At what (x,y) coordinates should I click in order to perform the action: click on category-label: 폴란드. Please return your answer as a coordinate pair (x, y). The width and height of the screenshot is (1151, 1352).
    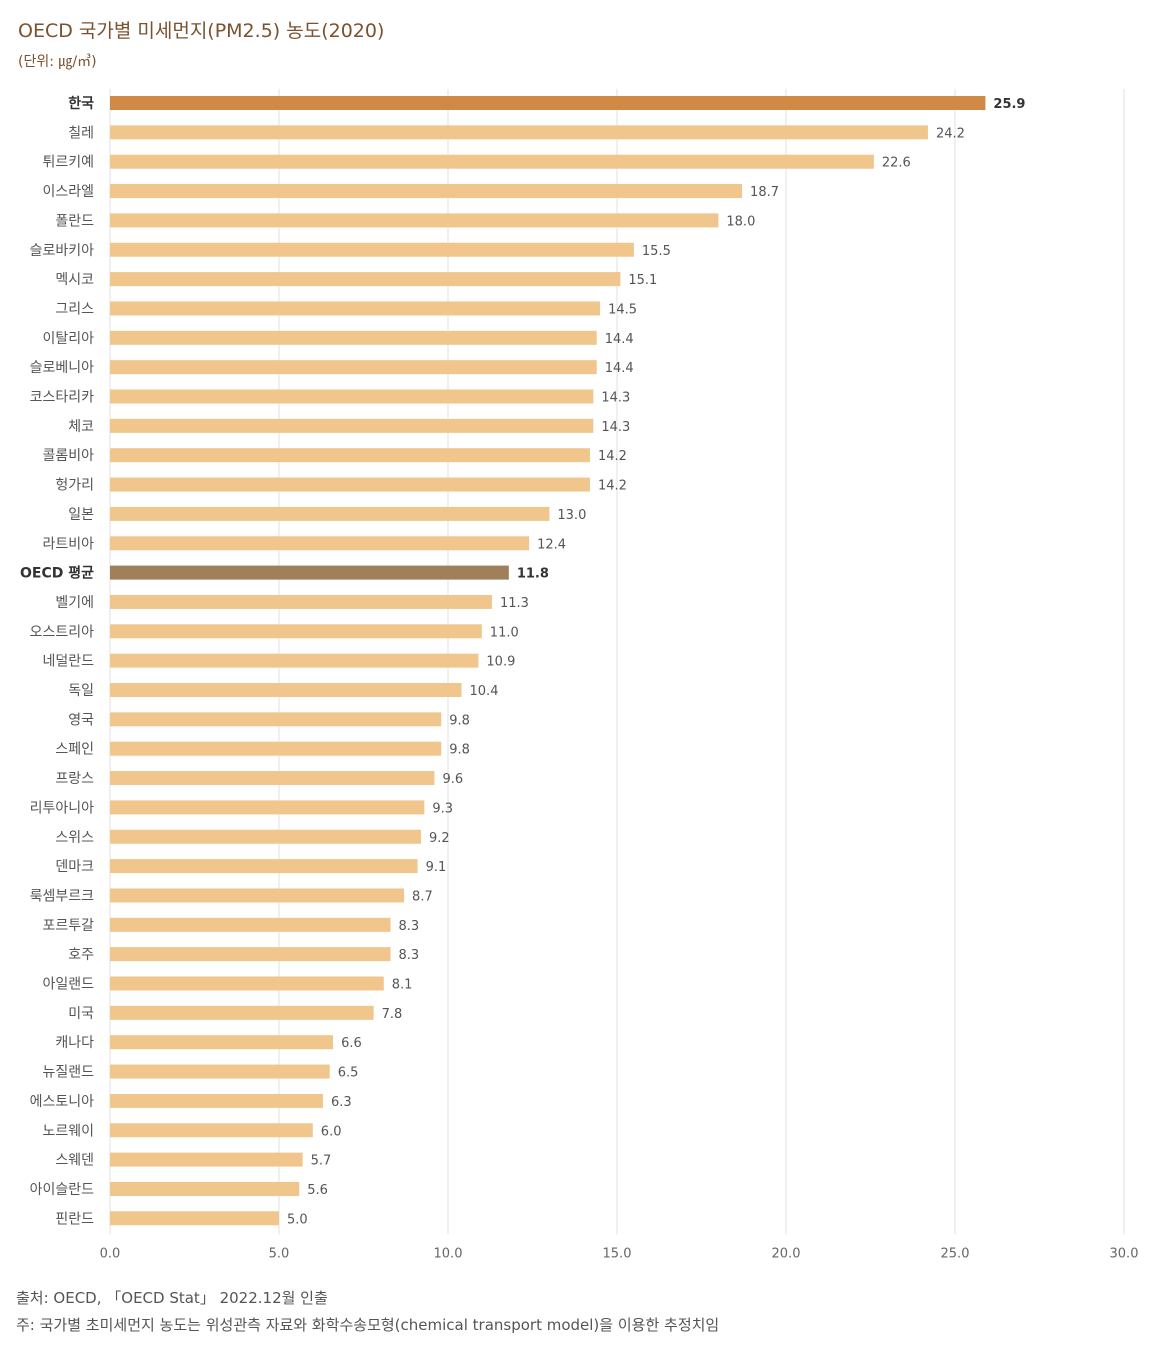
    Looking at the image, I should click on (74, 221).